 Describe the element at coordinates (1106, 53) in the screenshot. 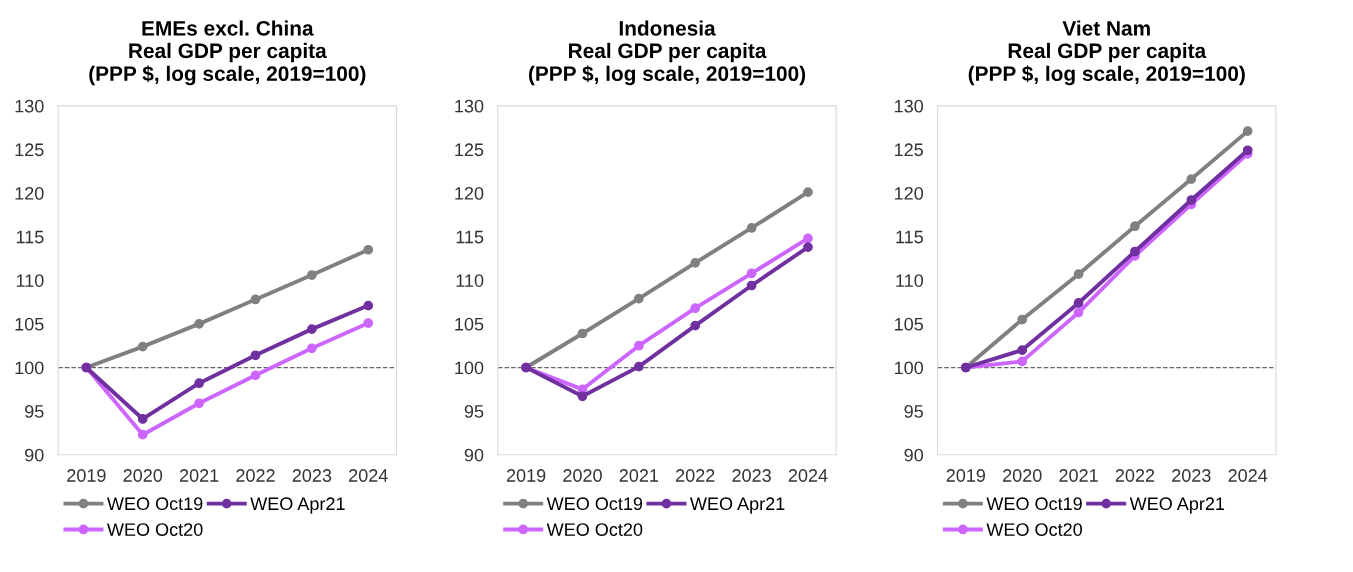

I see `chart-title: Viet Nam Real GDP per capita (PPP $, log scale, 2019=100)` at that location.